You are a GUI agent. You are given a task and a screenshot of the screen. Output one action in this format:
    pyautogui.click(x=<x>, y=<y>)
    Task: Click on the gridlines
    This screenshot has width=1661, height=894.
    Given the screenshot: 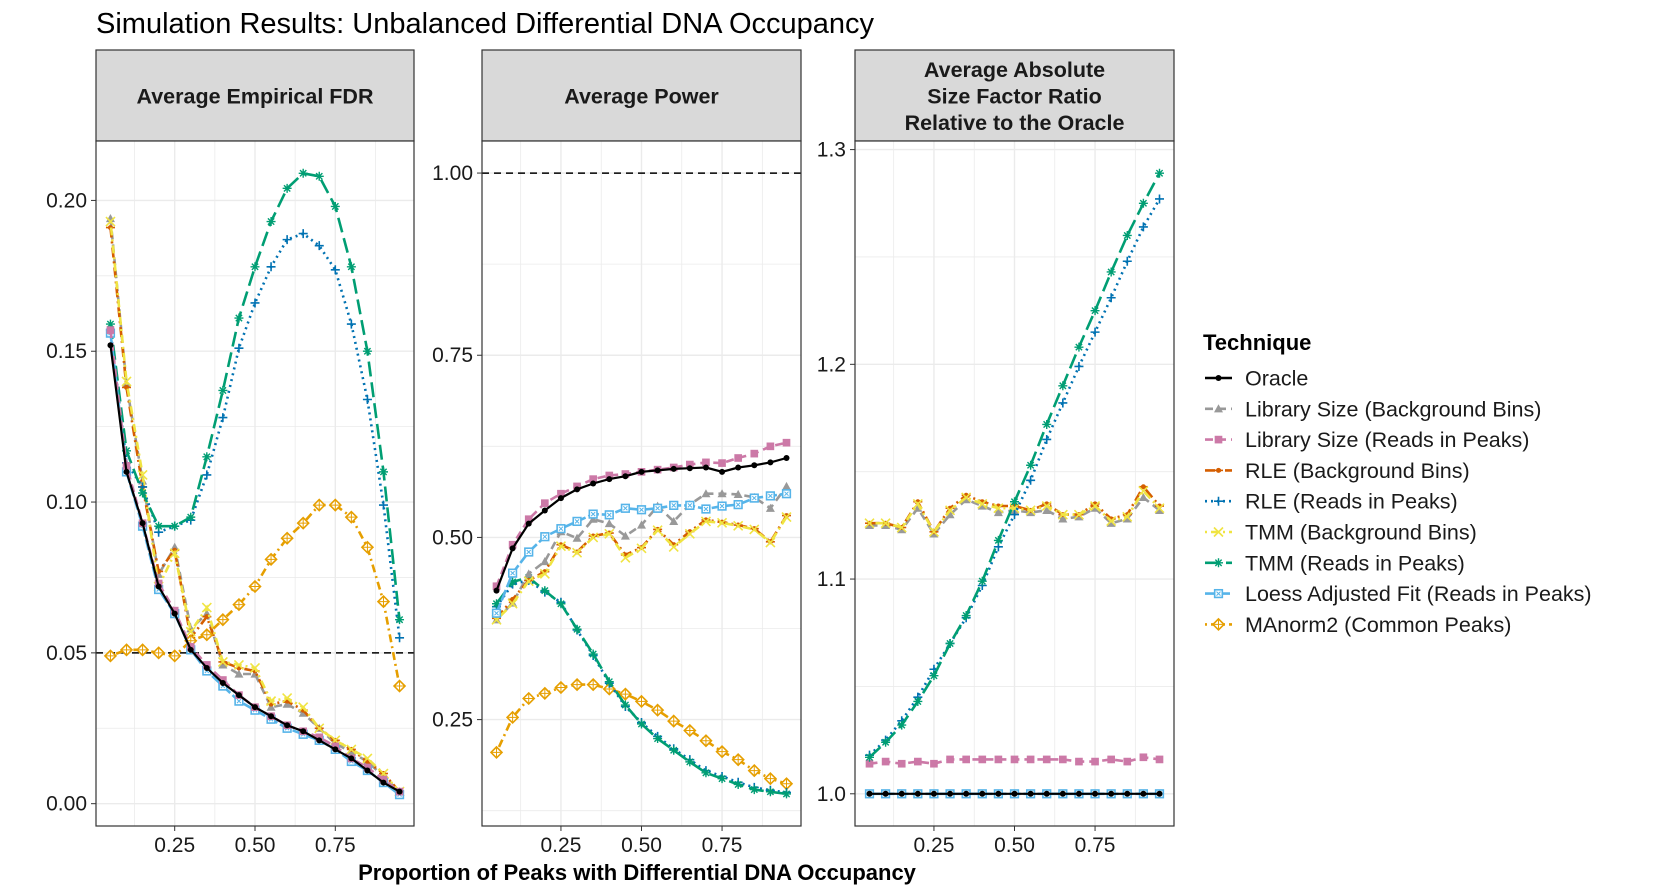 What is the action you would take?
    pyautogui.click(x=641, y=483)
    